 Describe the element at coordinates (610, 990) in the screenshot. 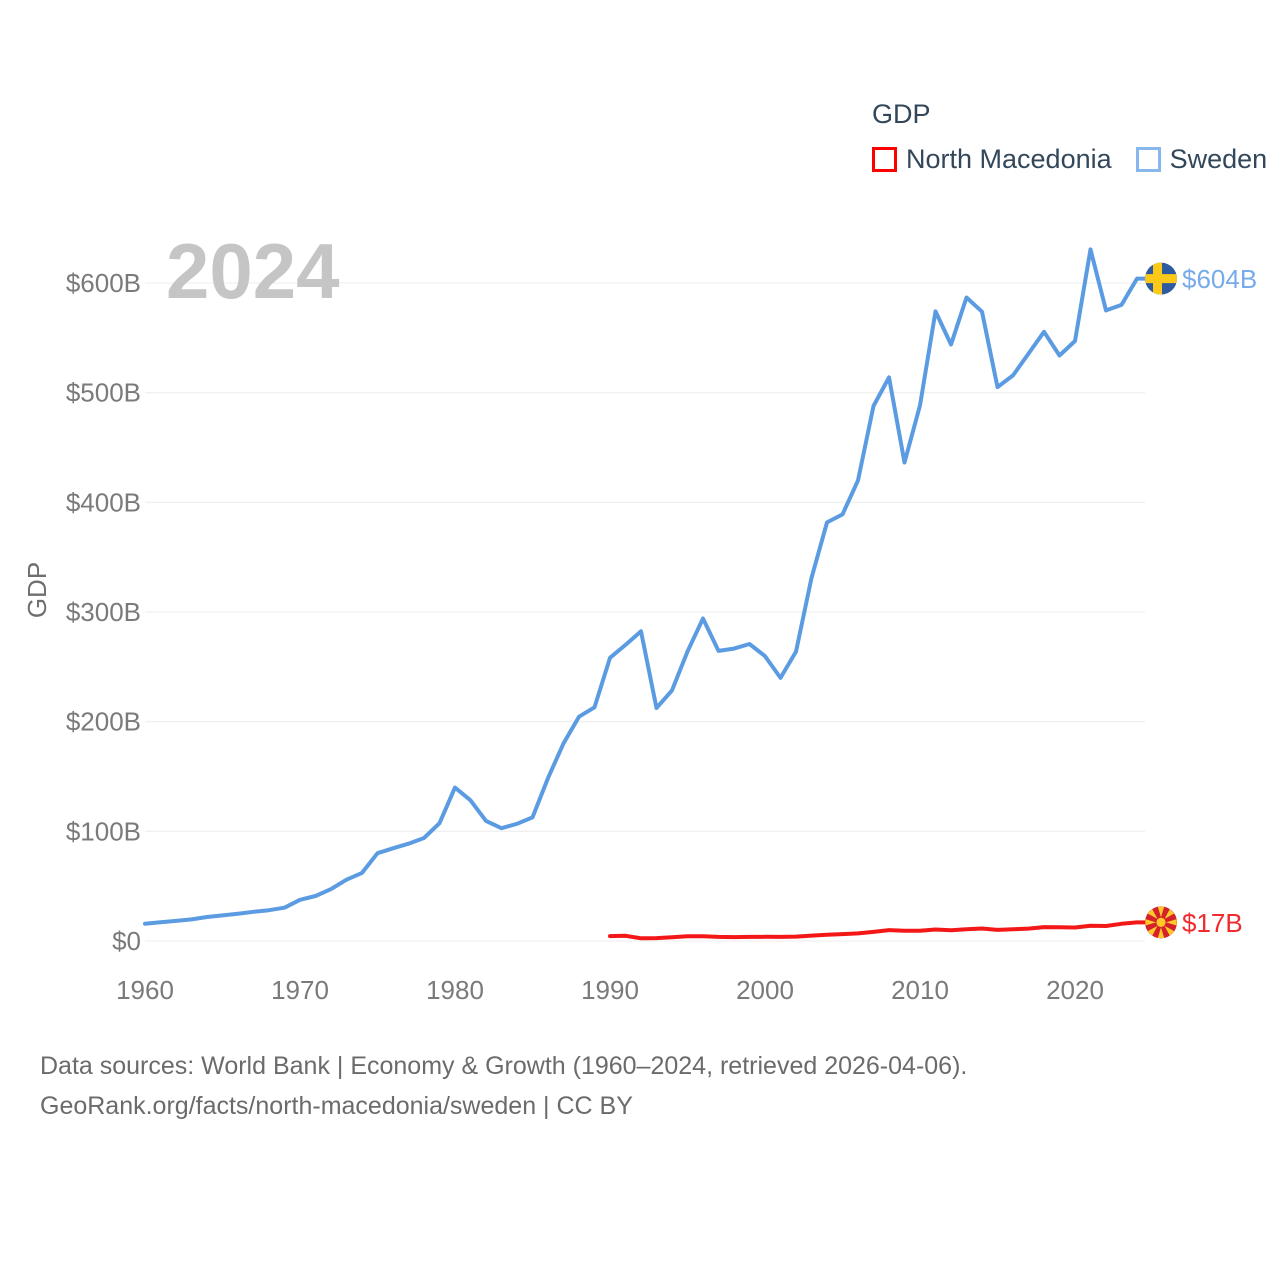

I see `x-tick-label: 1990` at that location.